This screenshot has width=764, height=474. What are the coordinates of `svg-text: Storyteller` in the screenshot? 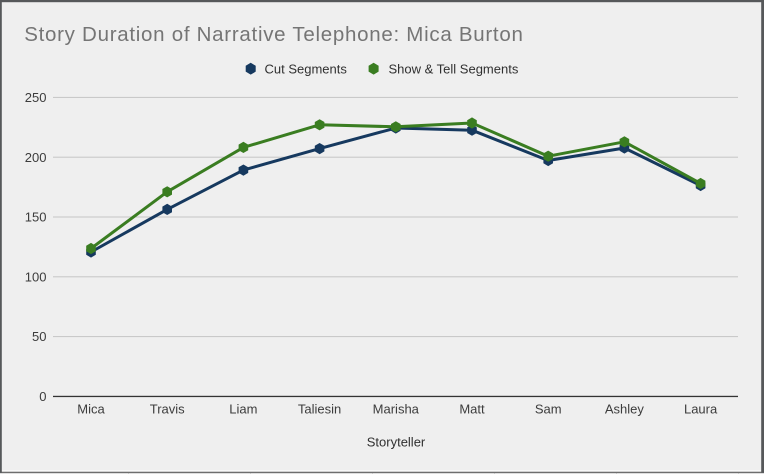 It's located at (396, 442).